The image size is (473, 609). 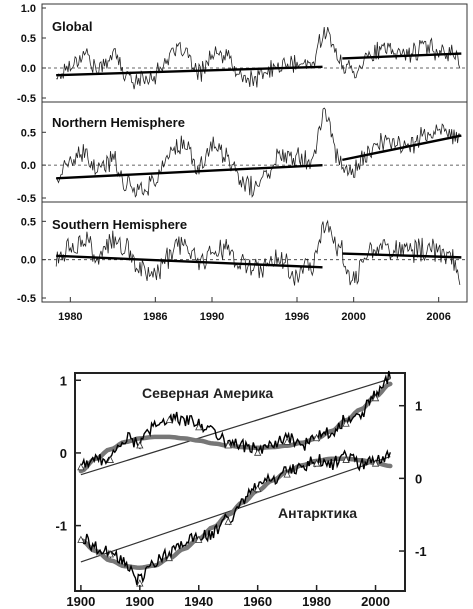 What do you see at coordinates (198, 601) in the screenshot?
I see `xtick-label: 1940` at bounding box center [198, 601].